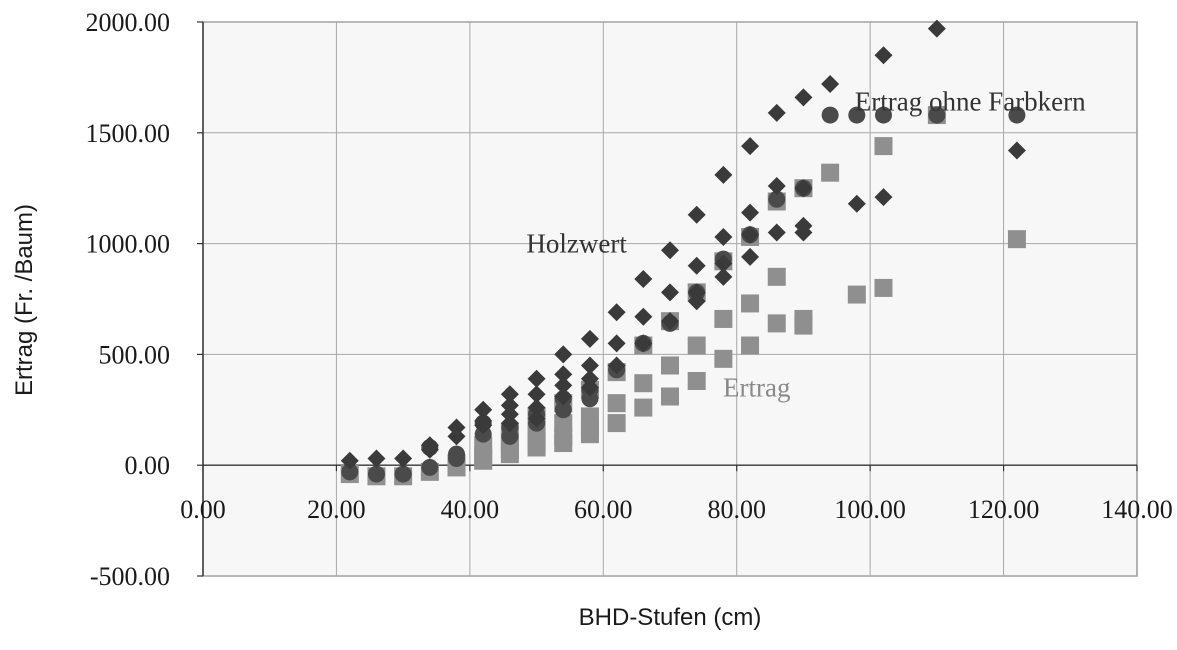  What do you see at coordinates (1137, 509) in the screenshot?
I see `x-tick-label: 140.00` at bounding box center [1137, 509].